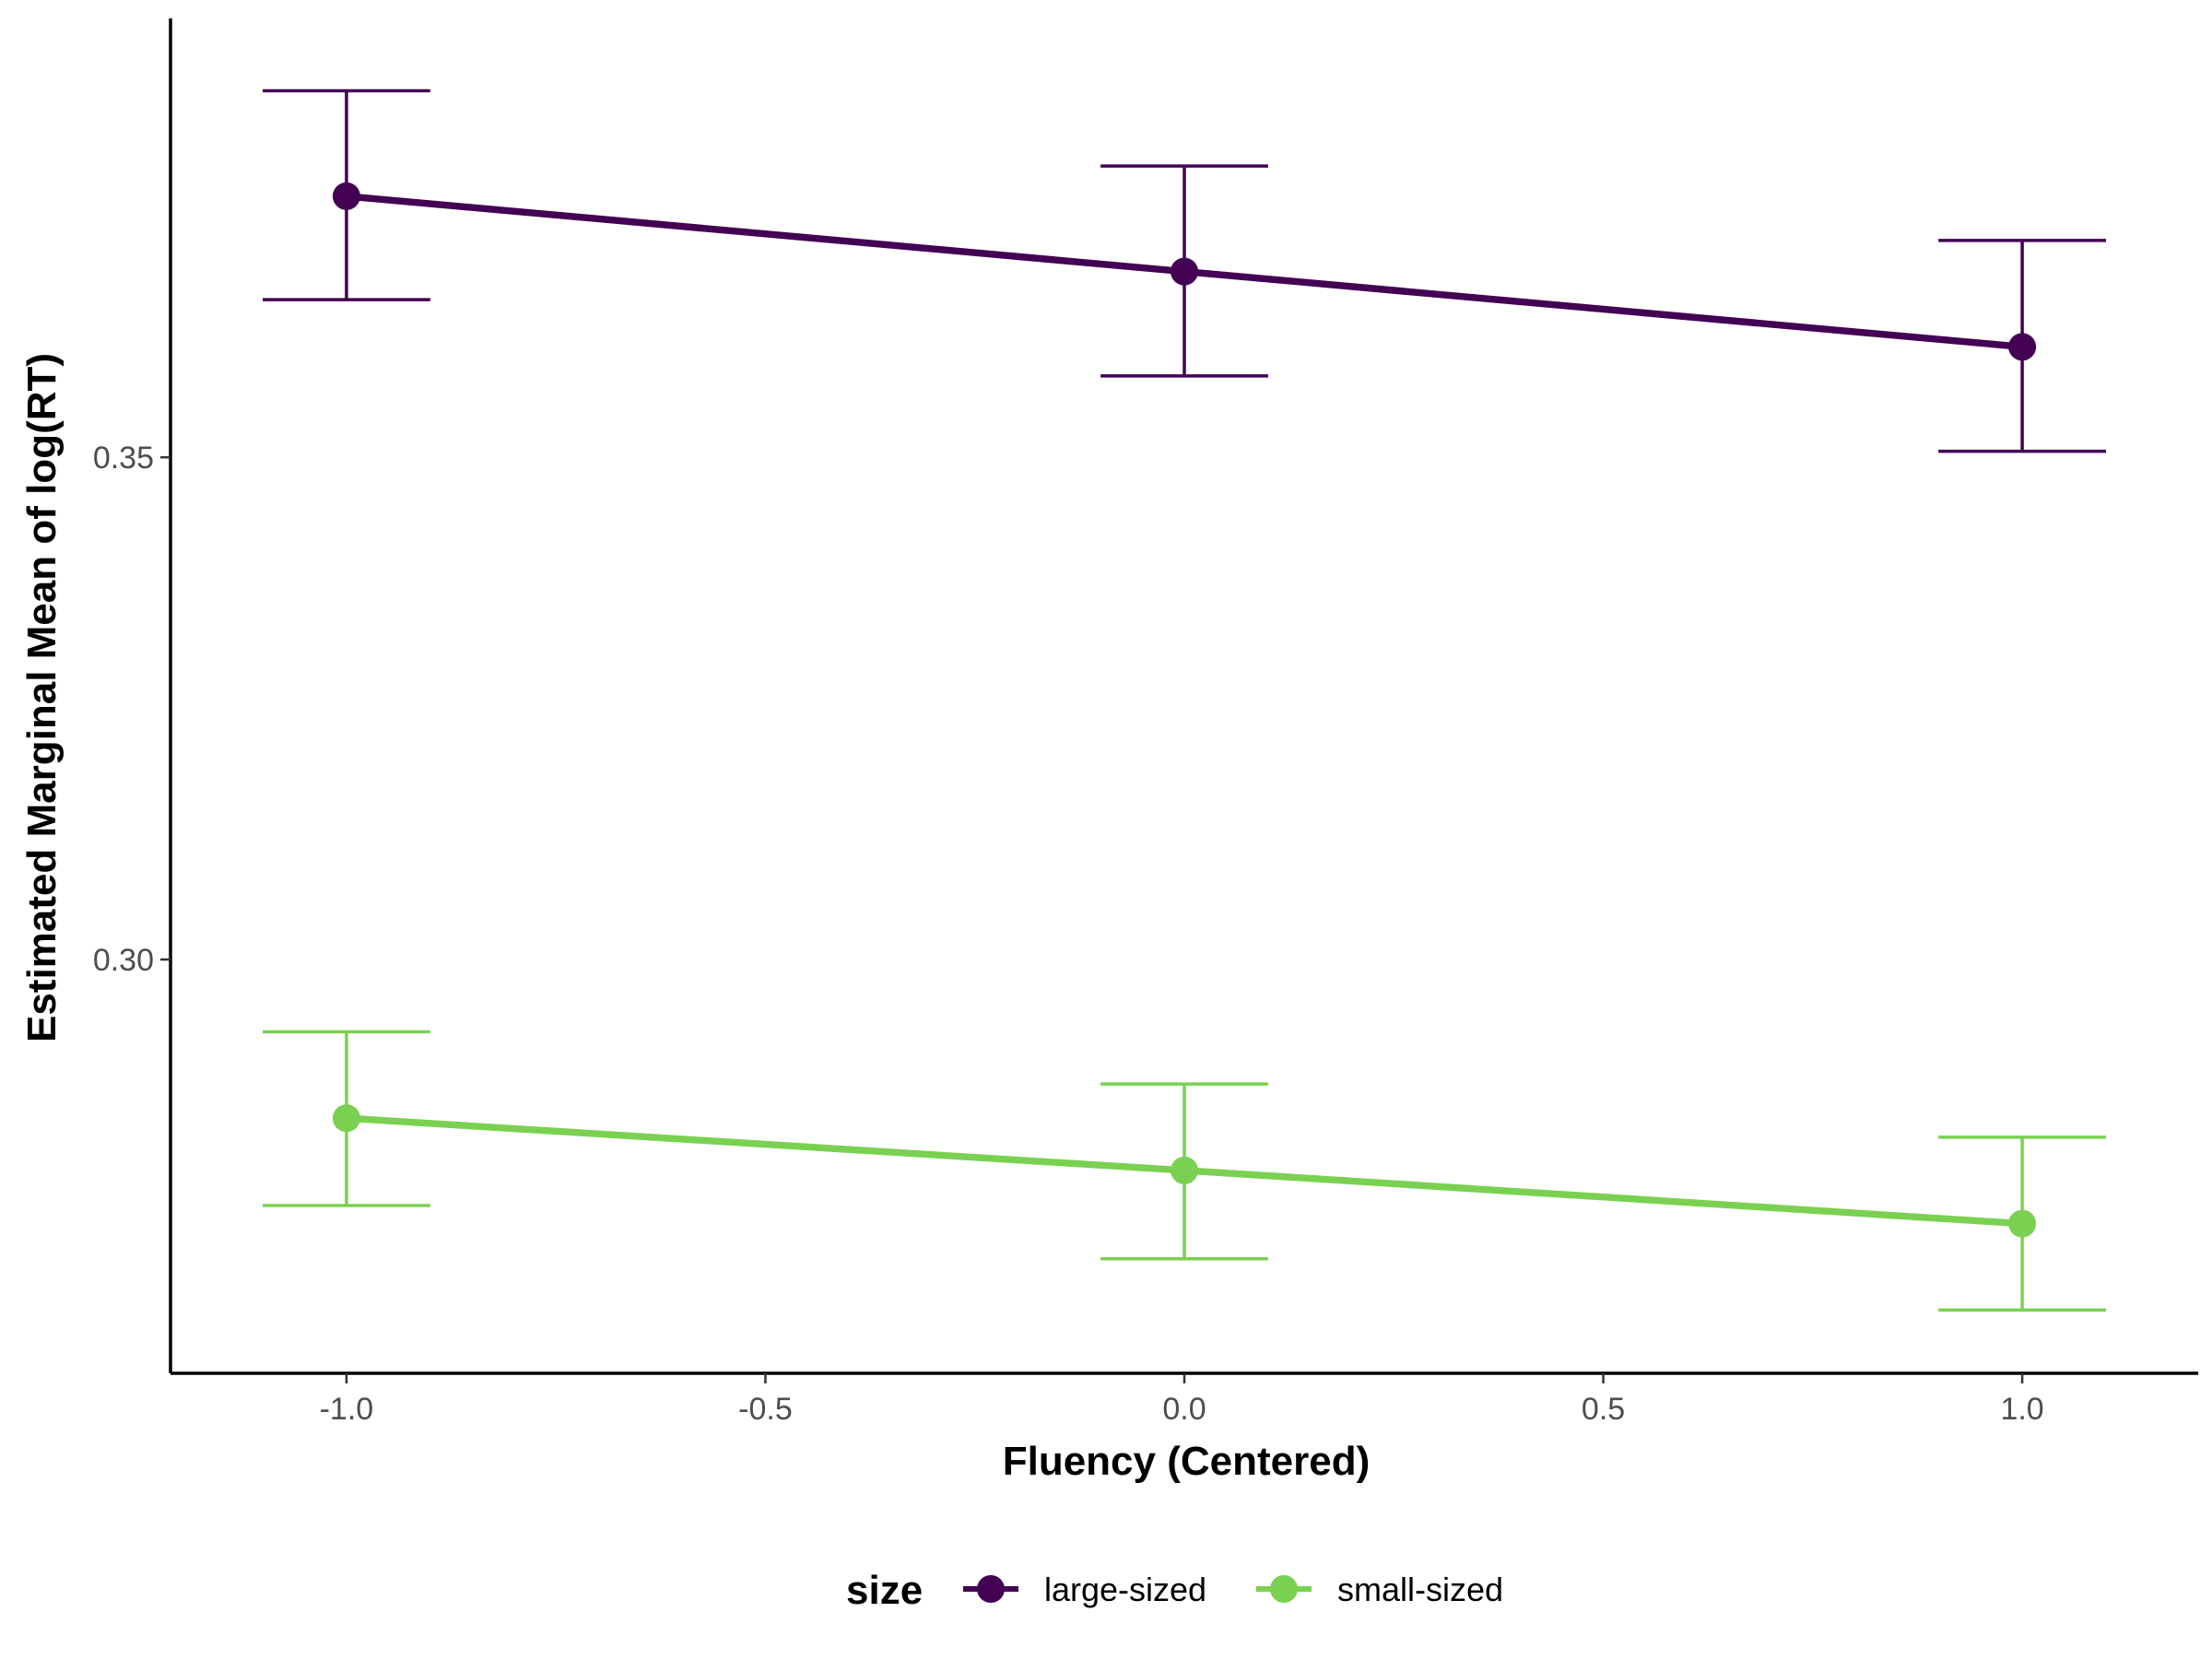 This screenshot has width=2212, height=1659. Describe the element at coordinates (884, 1590) in the screenshot. I see `legend-title: size` at that location.